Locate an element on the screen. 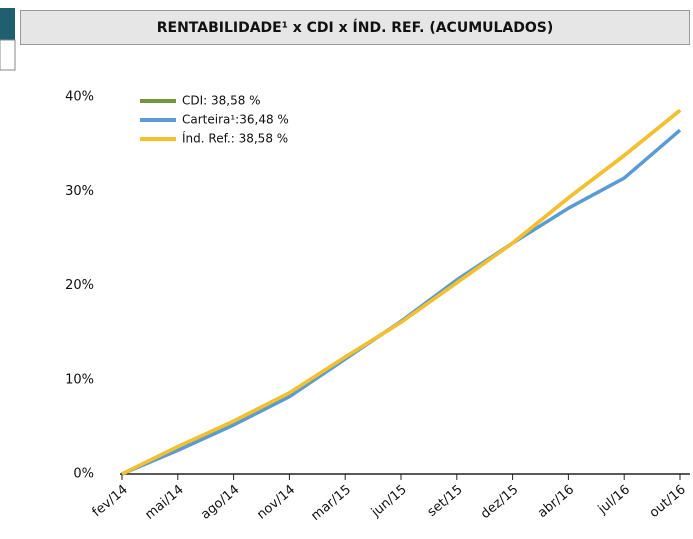  legend-label: Carteira¹:36,48 % is located at coordinates (235, 120).